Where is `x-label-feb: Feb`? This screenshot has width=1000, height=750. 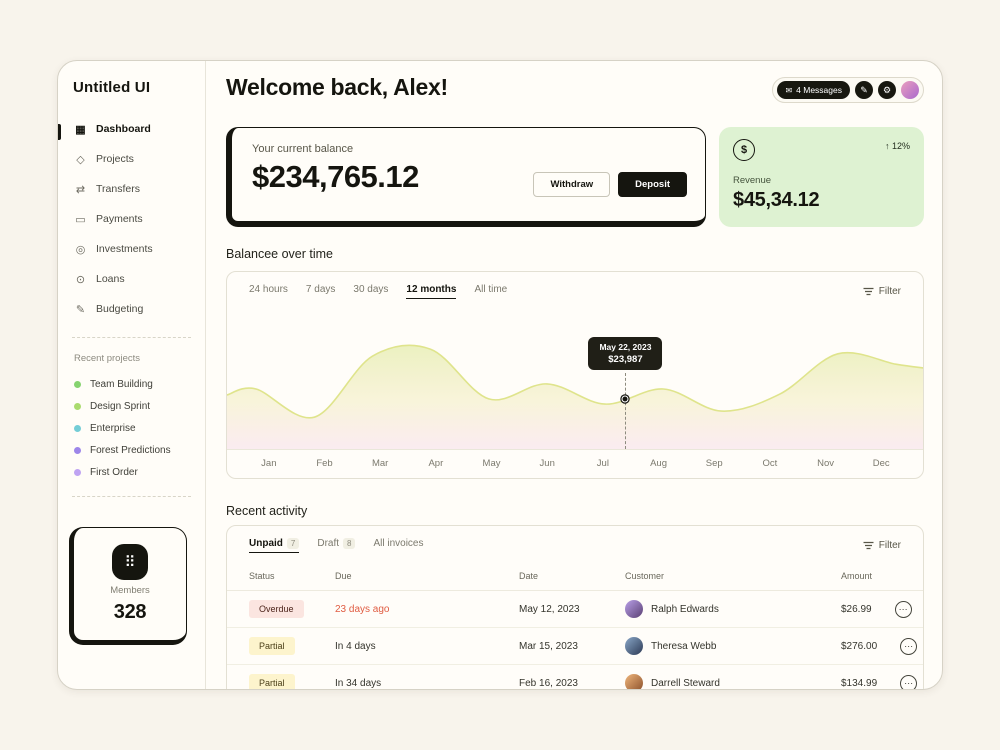 x-label-feb: Feb is located at coordinates (324, 463).